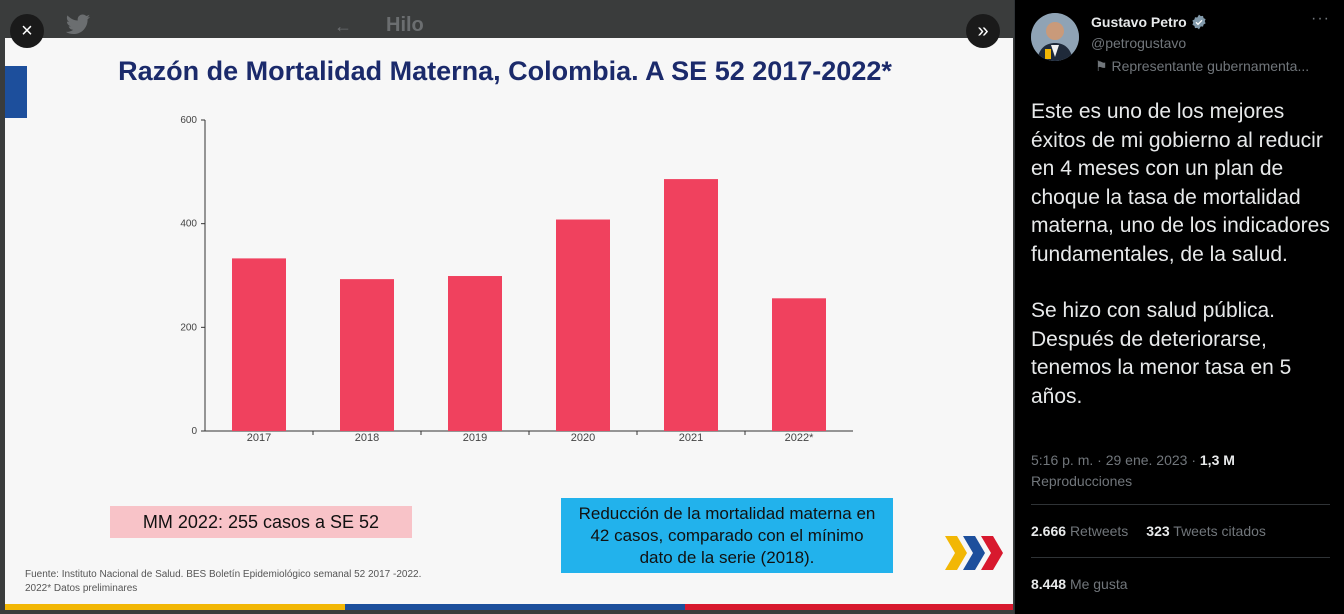 The image size is (1344, 614). Describe the element at coordinates (691, 438) in the screenshot. I see `x-tick-label: 2021` at that location.